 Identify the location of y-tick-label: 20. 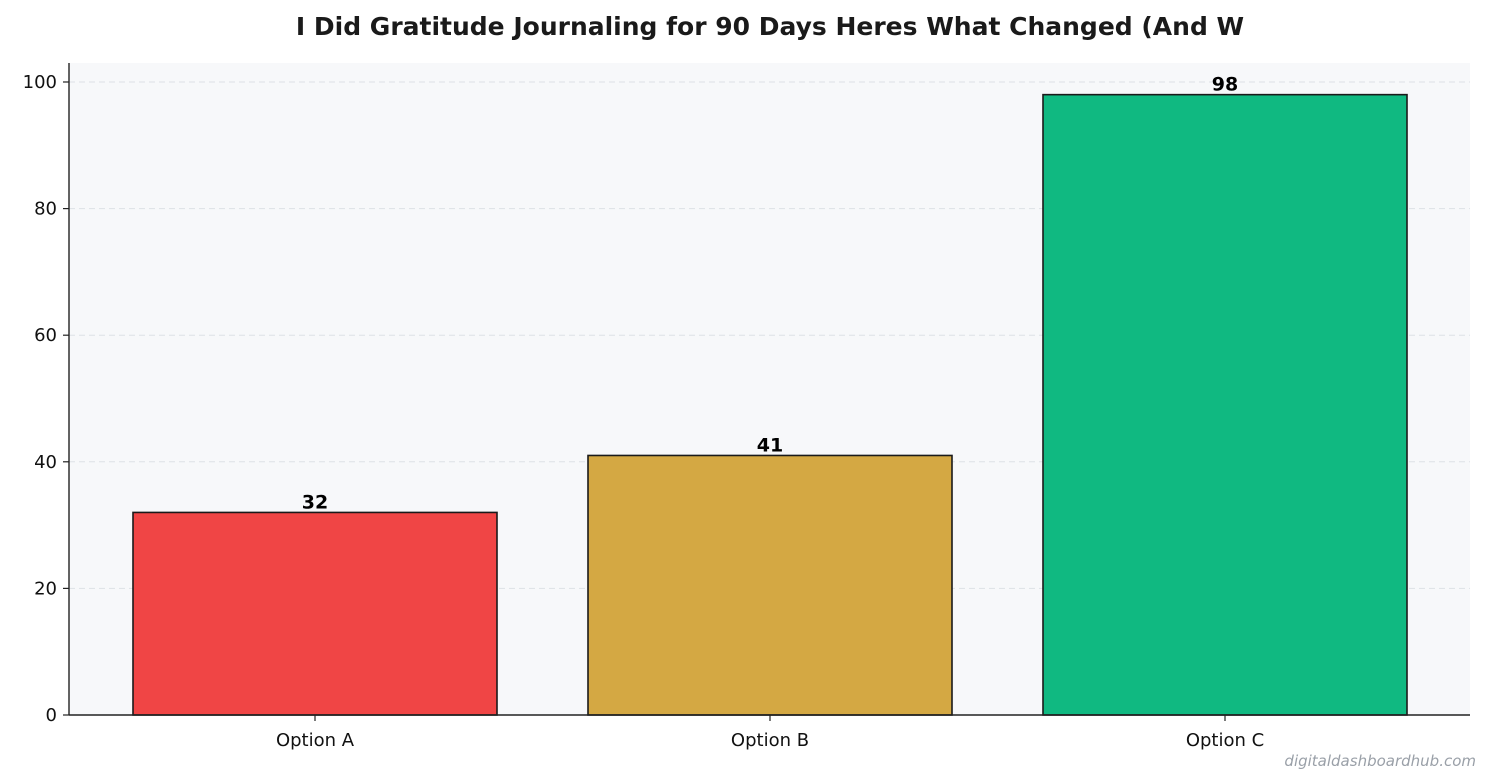
(45, 588).